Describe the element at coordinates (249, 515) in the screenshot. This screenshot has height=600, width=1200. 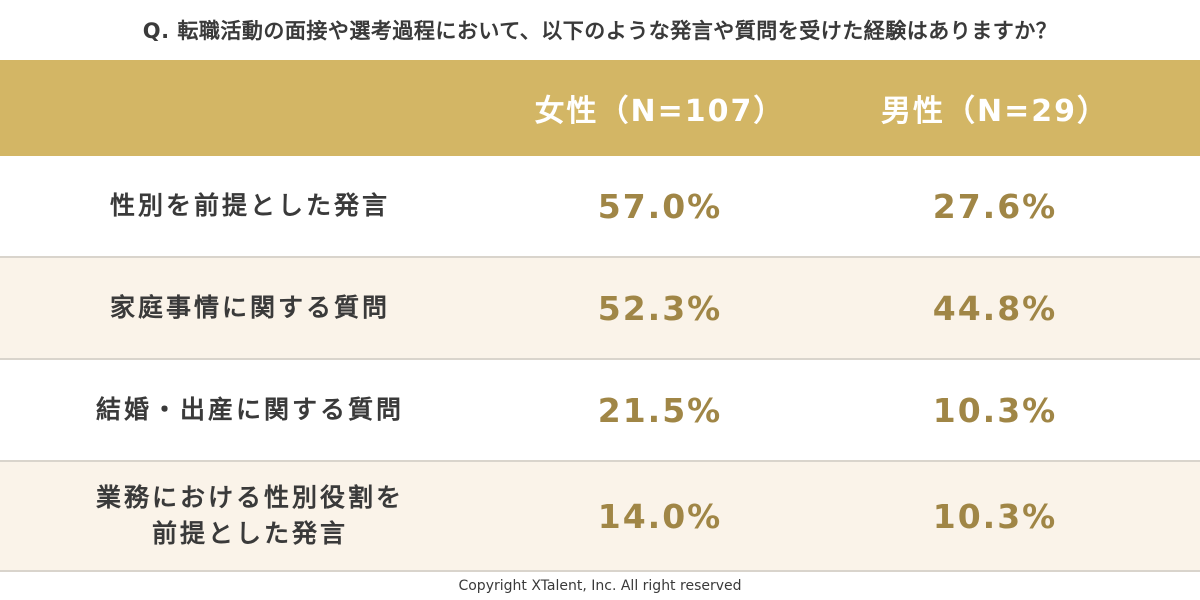
I see `row-label: 業務における性別役割を 前提とした発言` at that location.